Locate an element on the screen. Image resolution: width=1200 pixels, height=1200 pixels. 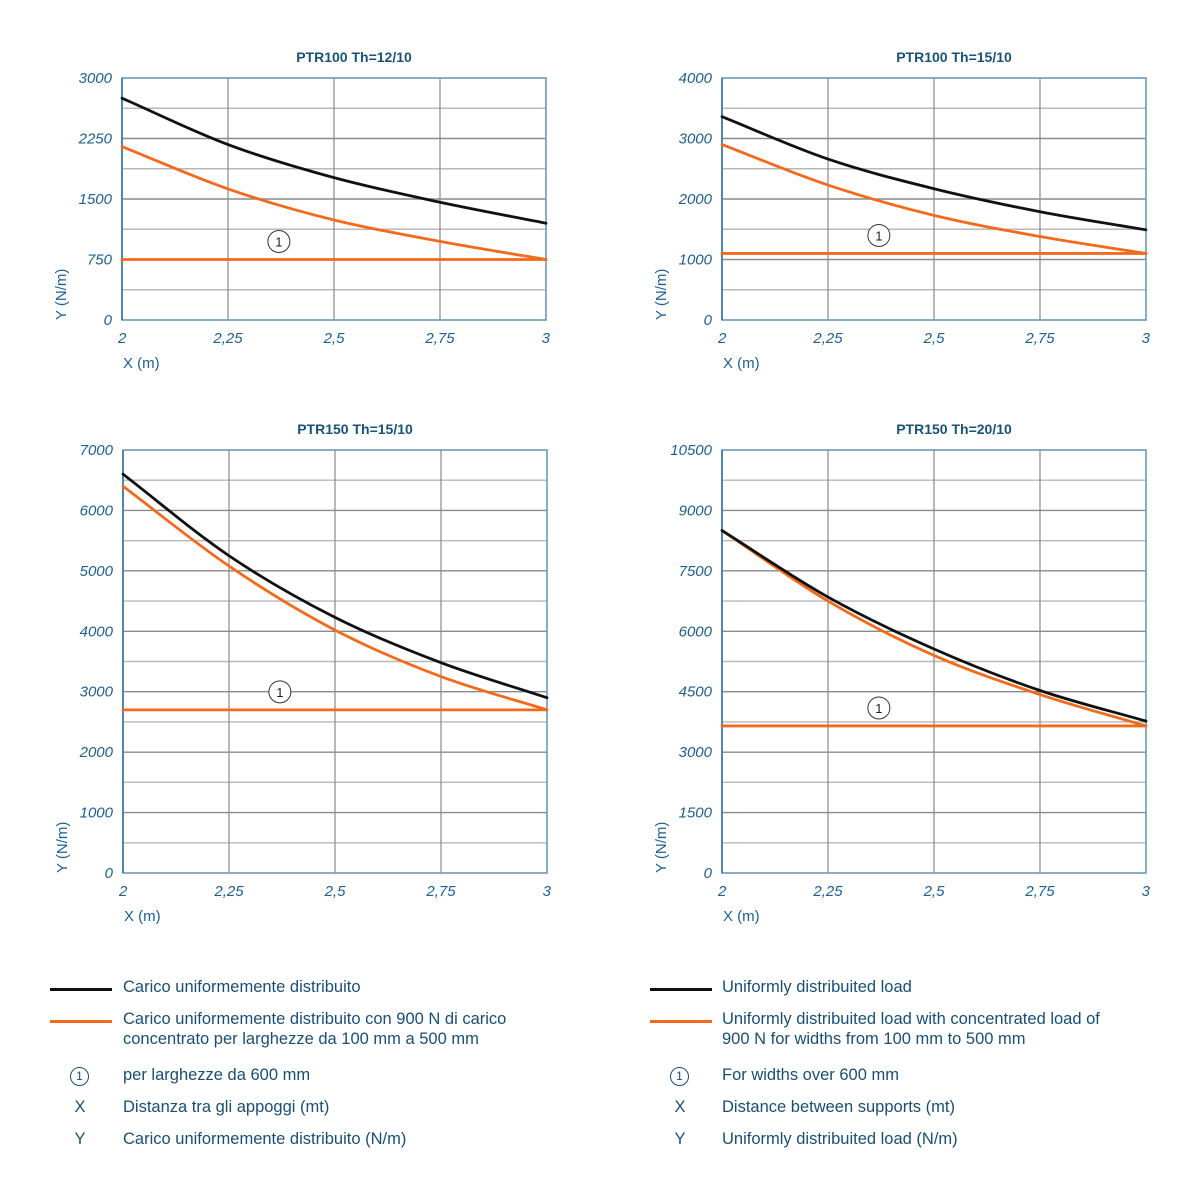
y-tick-label: 9000 is located at coordinates (696, 510).